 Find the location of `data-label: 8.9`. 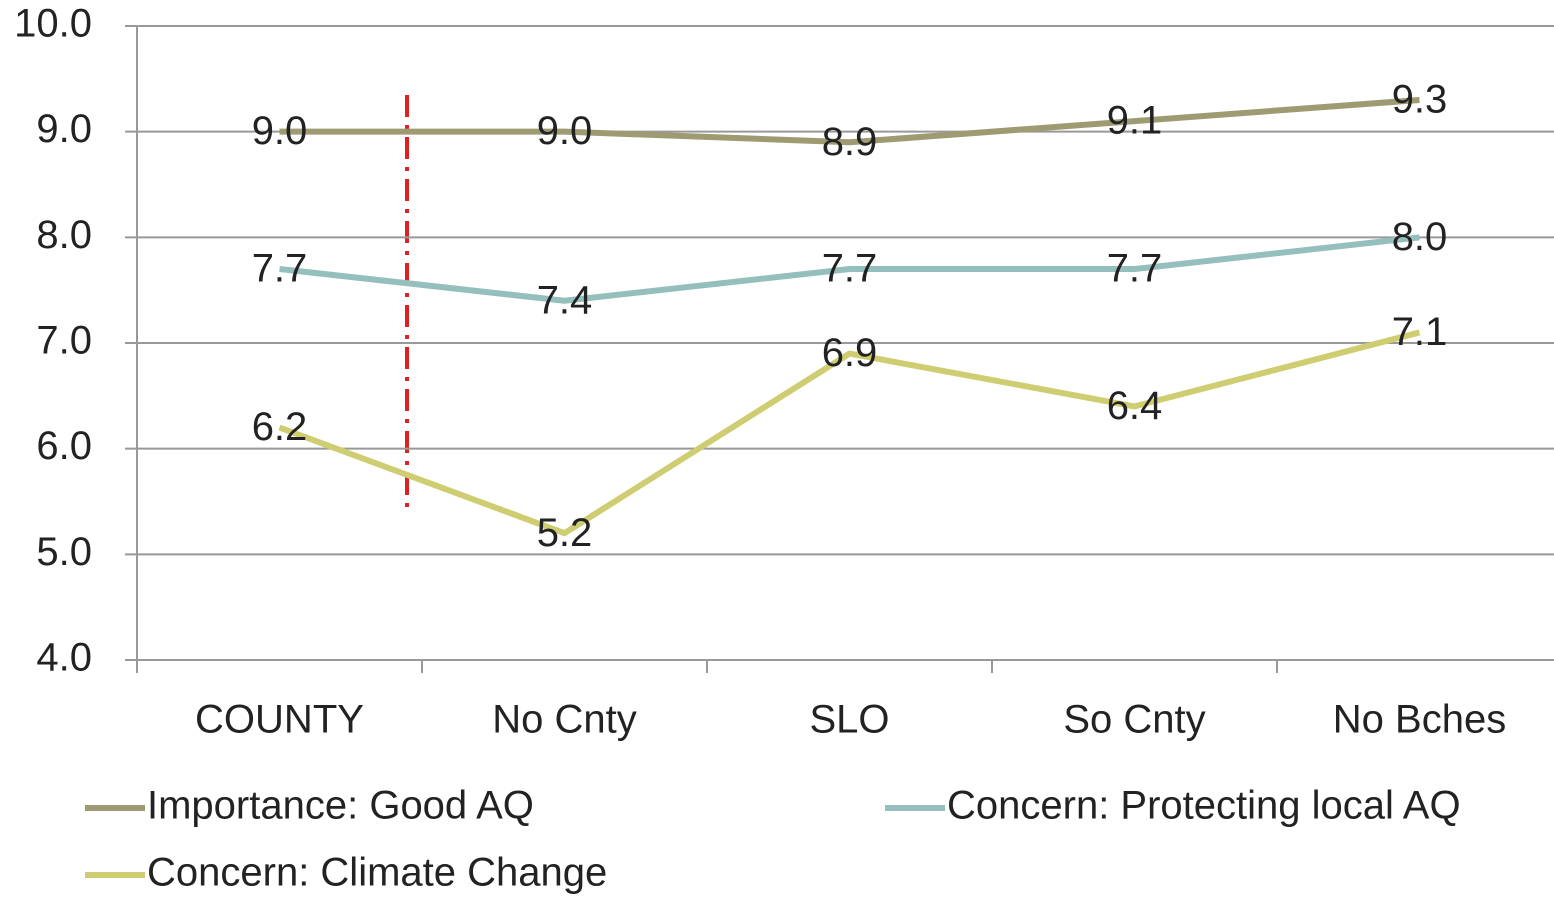

data-label: 8.9 is located at coordinates (850, 142).